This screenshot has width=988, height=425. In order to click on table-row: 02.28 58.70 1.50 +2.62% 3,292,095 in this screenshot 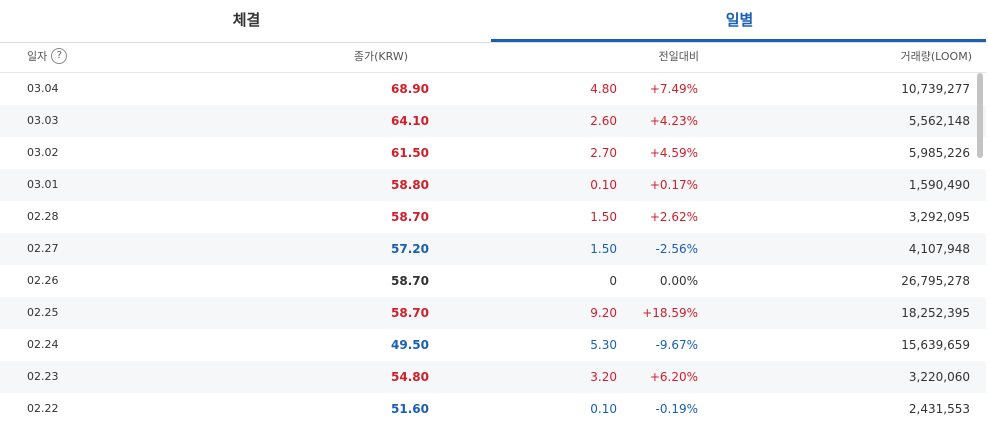, I will do `click(493, 217)`.